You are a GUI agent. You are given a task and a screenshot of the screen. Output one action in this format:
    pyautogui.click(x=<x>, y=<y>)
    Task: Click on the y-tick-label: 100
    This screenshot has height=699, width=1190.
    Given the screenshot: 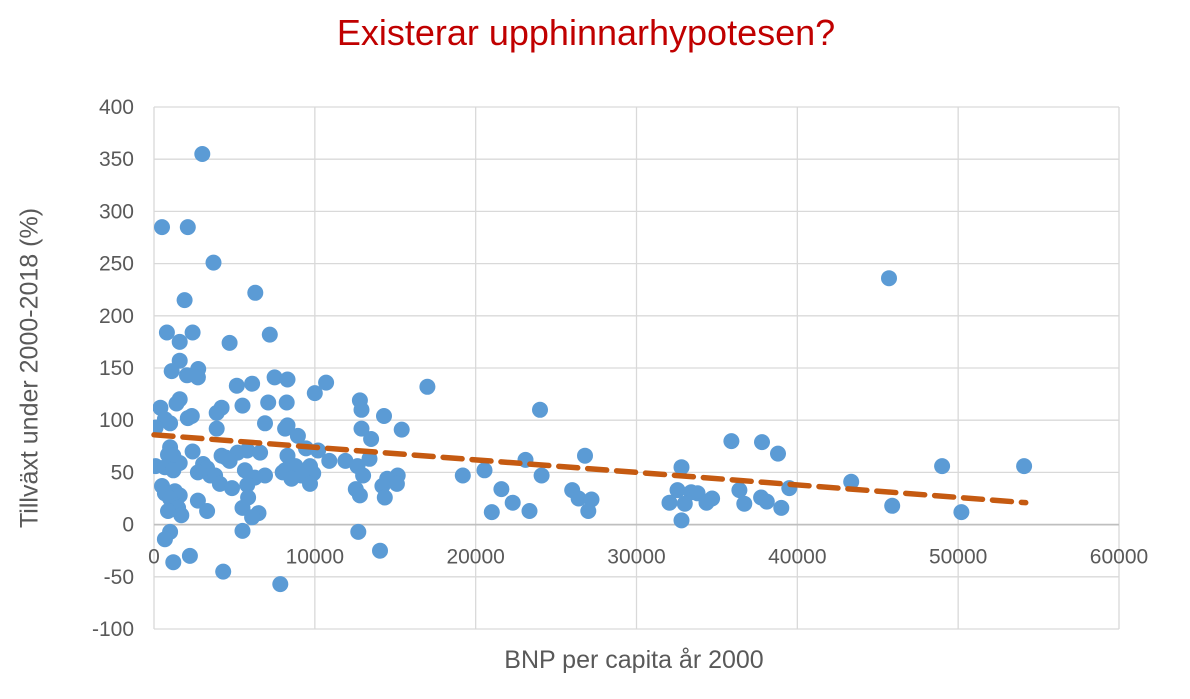 What is the action you would take?
    pyautogui.click(x=116, y=420)
    